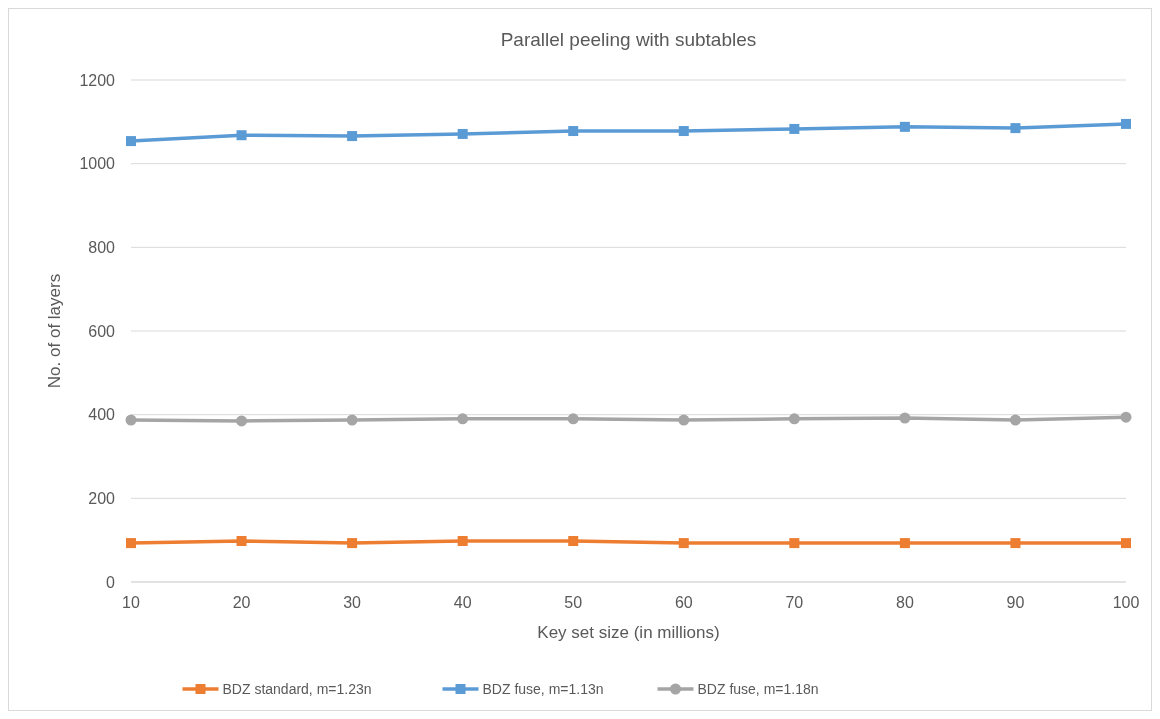 This screenshot has width=1160, height=719. I want to click on legend-label: BDZ fuse, m=1.13n, so click(543, 688).